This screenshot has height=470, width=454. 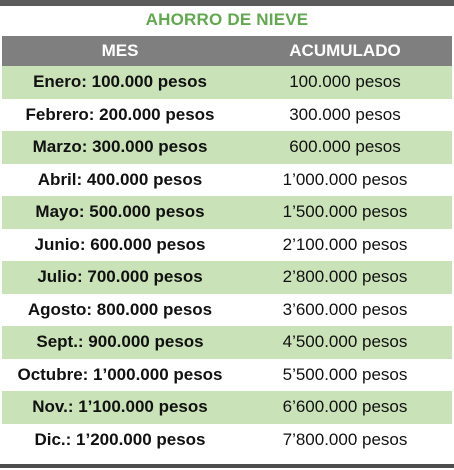 I want to click on cell-mes: Nov.: 1’100.000 pesos, so click(x=120, y=407).